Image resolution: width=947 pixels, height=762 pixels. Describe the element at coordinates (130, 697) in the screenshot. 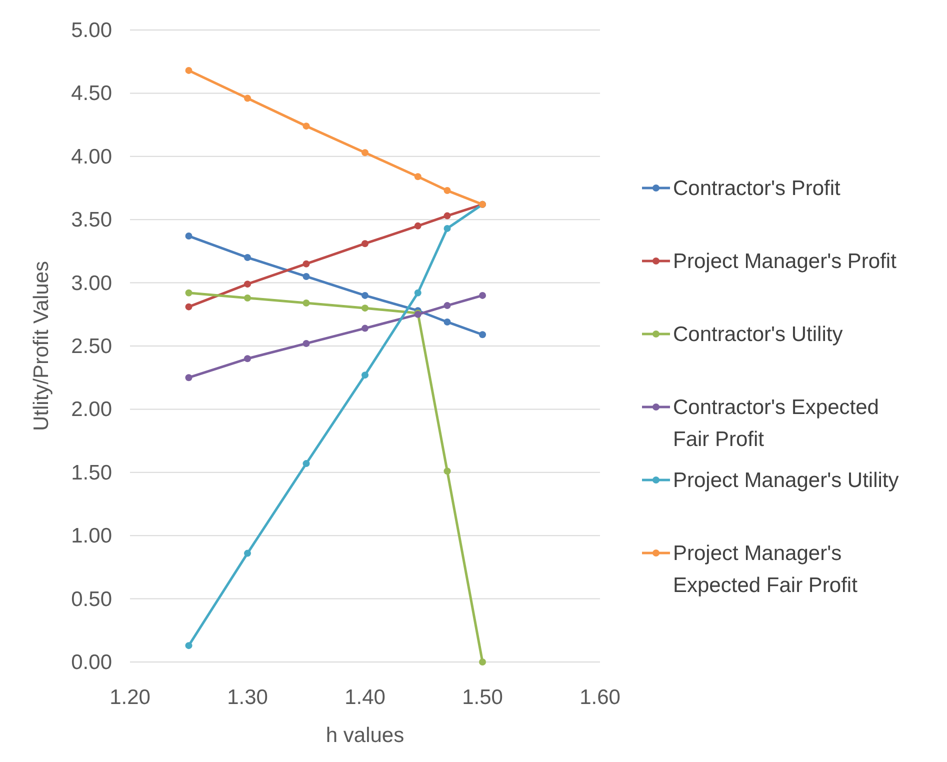

I see `x-tick-label: 1.20` at that location.